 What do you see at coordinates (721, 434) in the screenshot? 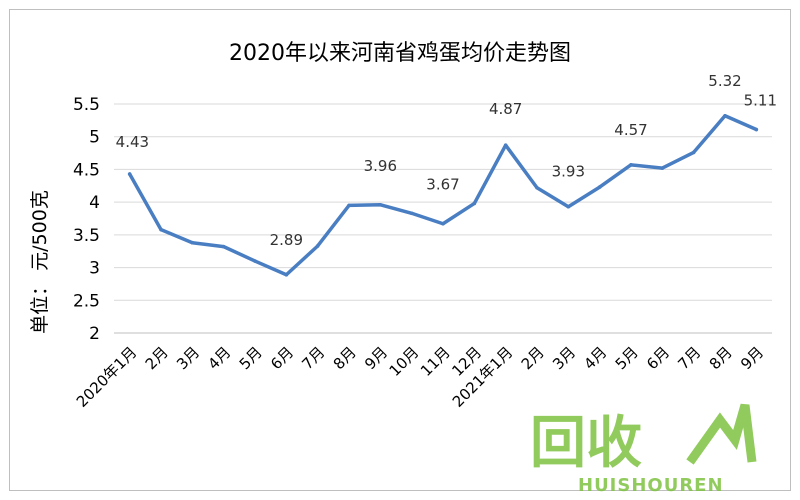
I see `watermark-mountain-icon` at bounding box center [721, 434].